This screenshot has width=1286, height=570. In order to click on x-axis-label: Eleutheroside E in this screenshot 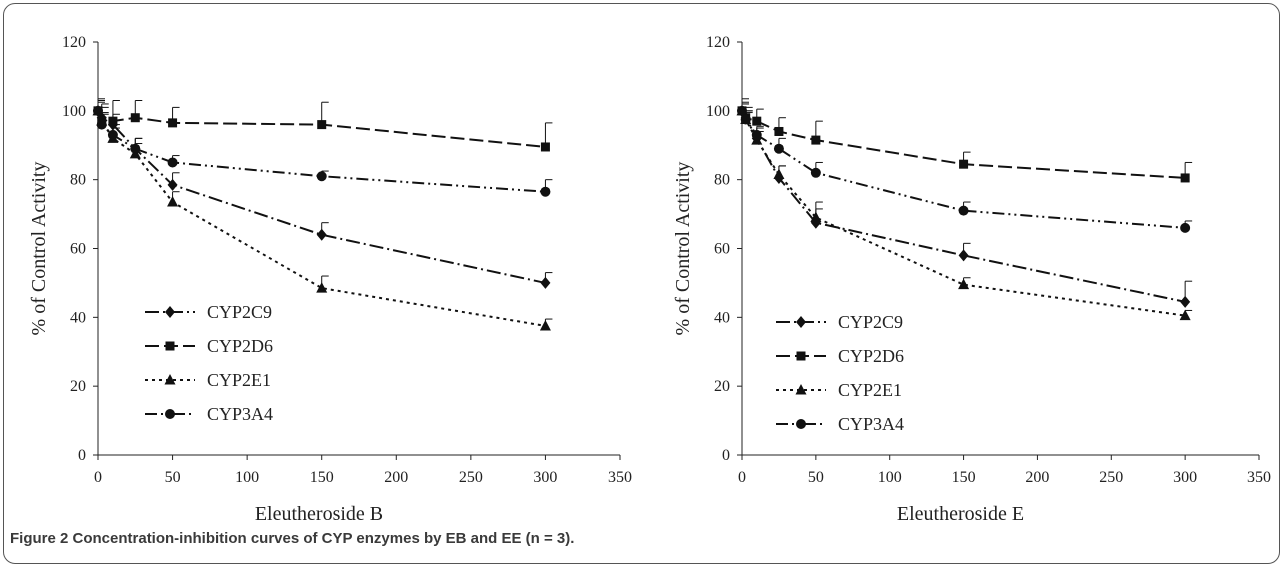, I will do `click(960, 514)`.